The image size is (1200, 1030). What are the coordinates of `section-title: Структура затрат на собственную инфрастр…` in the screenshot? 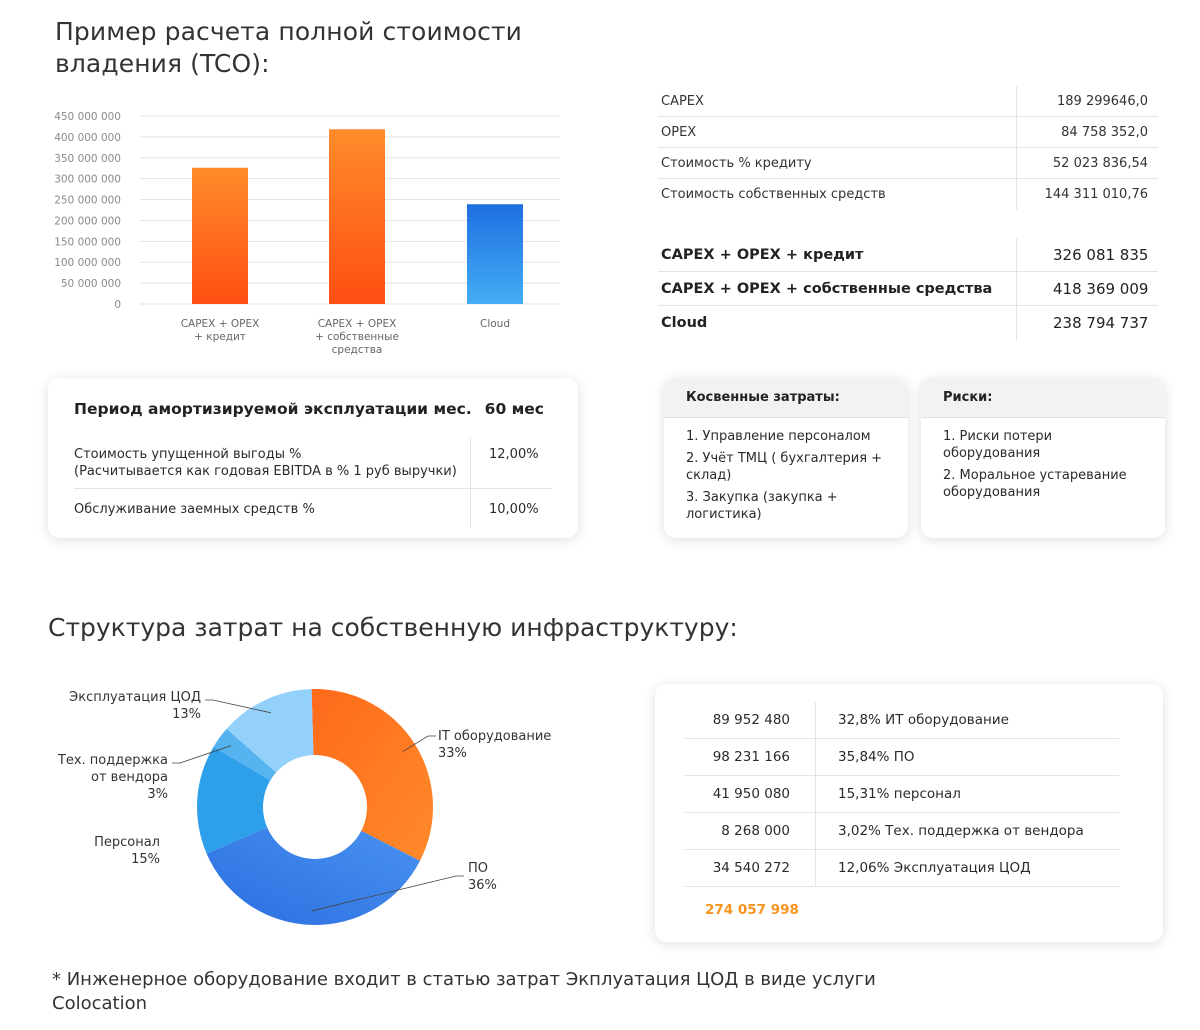 It's located at (393, 627).